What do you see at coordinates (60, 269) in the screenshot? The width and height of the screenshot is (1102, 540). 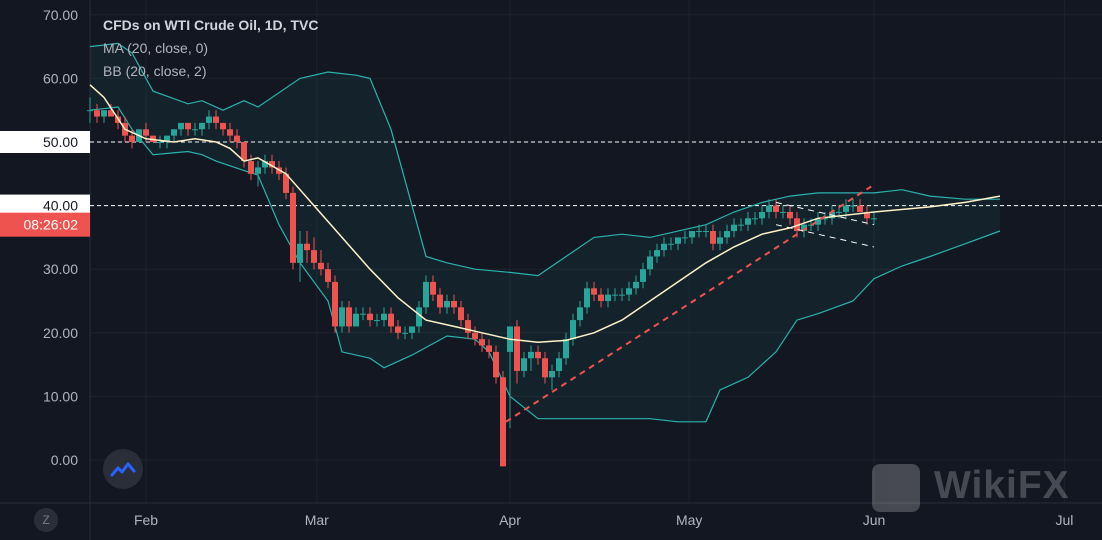 I see `y-tick-label: 30.00` at bounding box center [60, 269].